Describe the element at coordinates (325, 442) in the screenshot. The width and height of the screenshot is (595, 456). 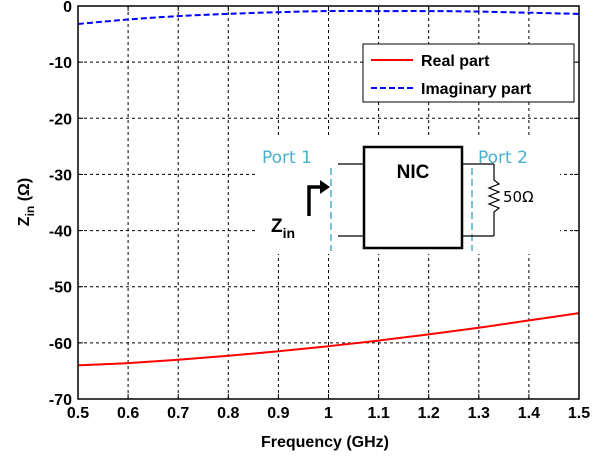
I see `x-axis-title: Frequency (GHz)` at that location.